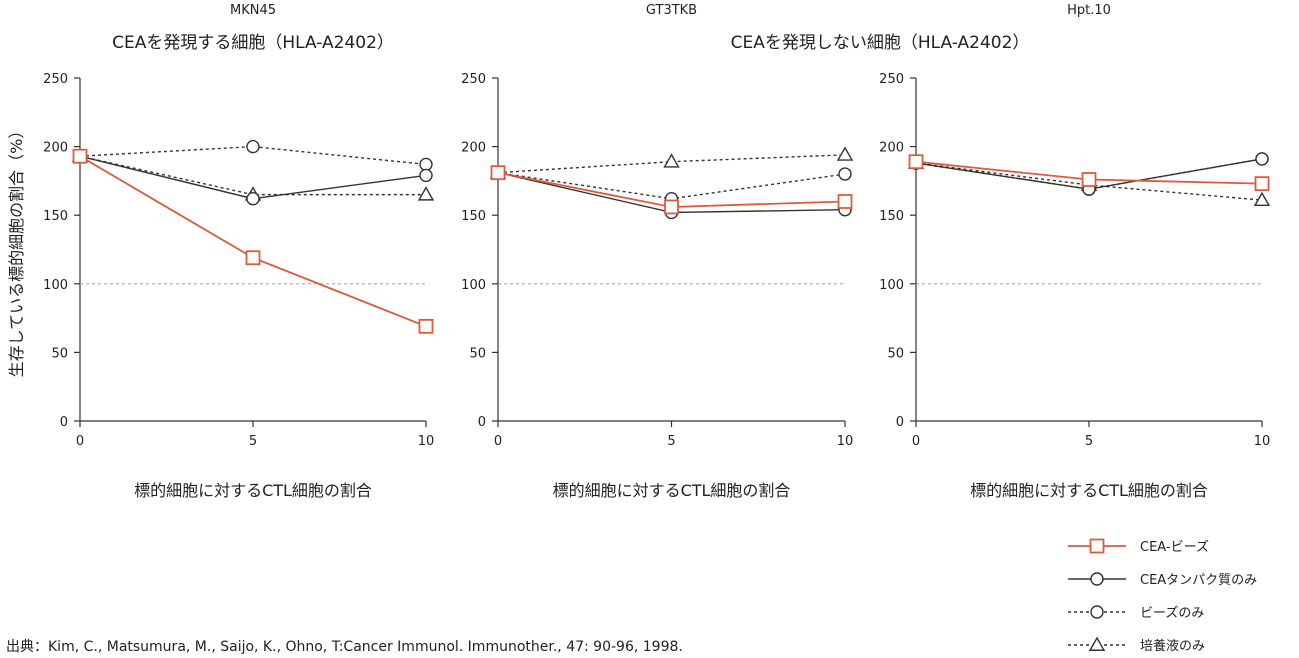  I want to click on group-title-non-expressing: CEAを発現しない細胞（HLA-A2402）, so click(880, 43).